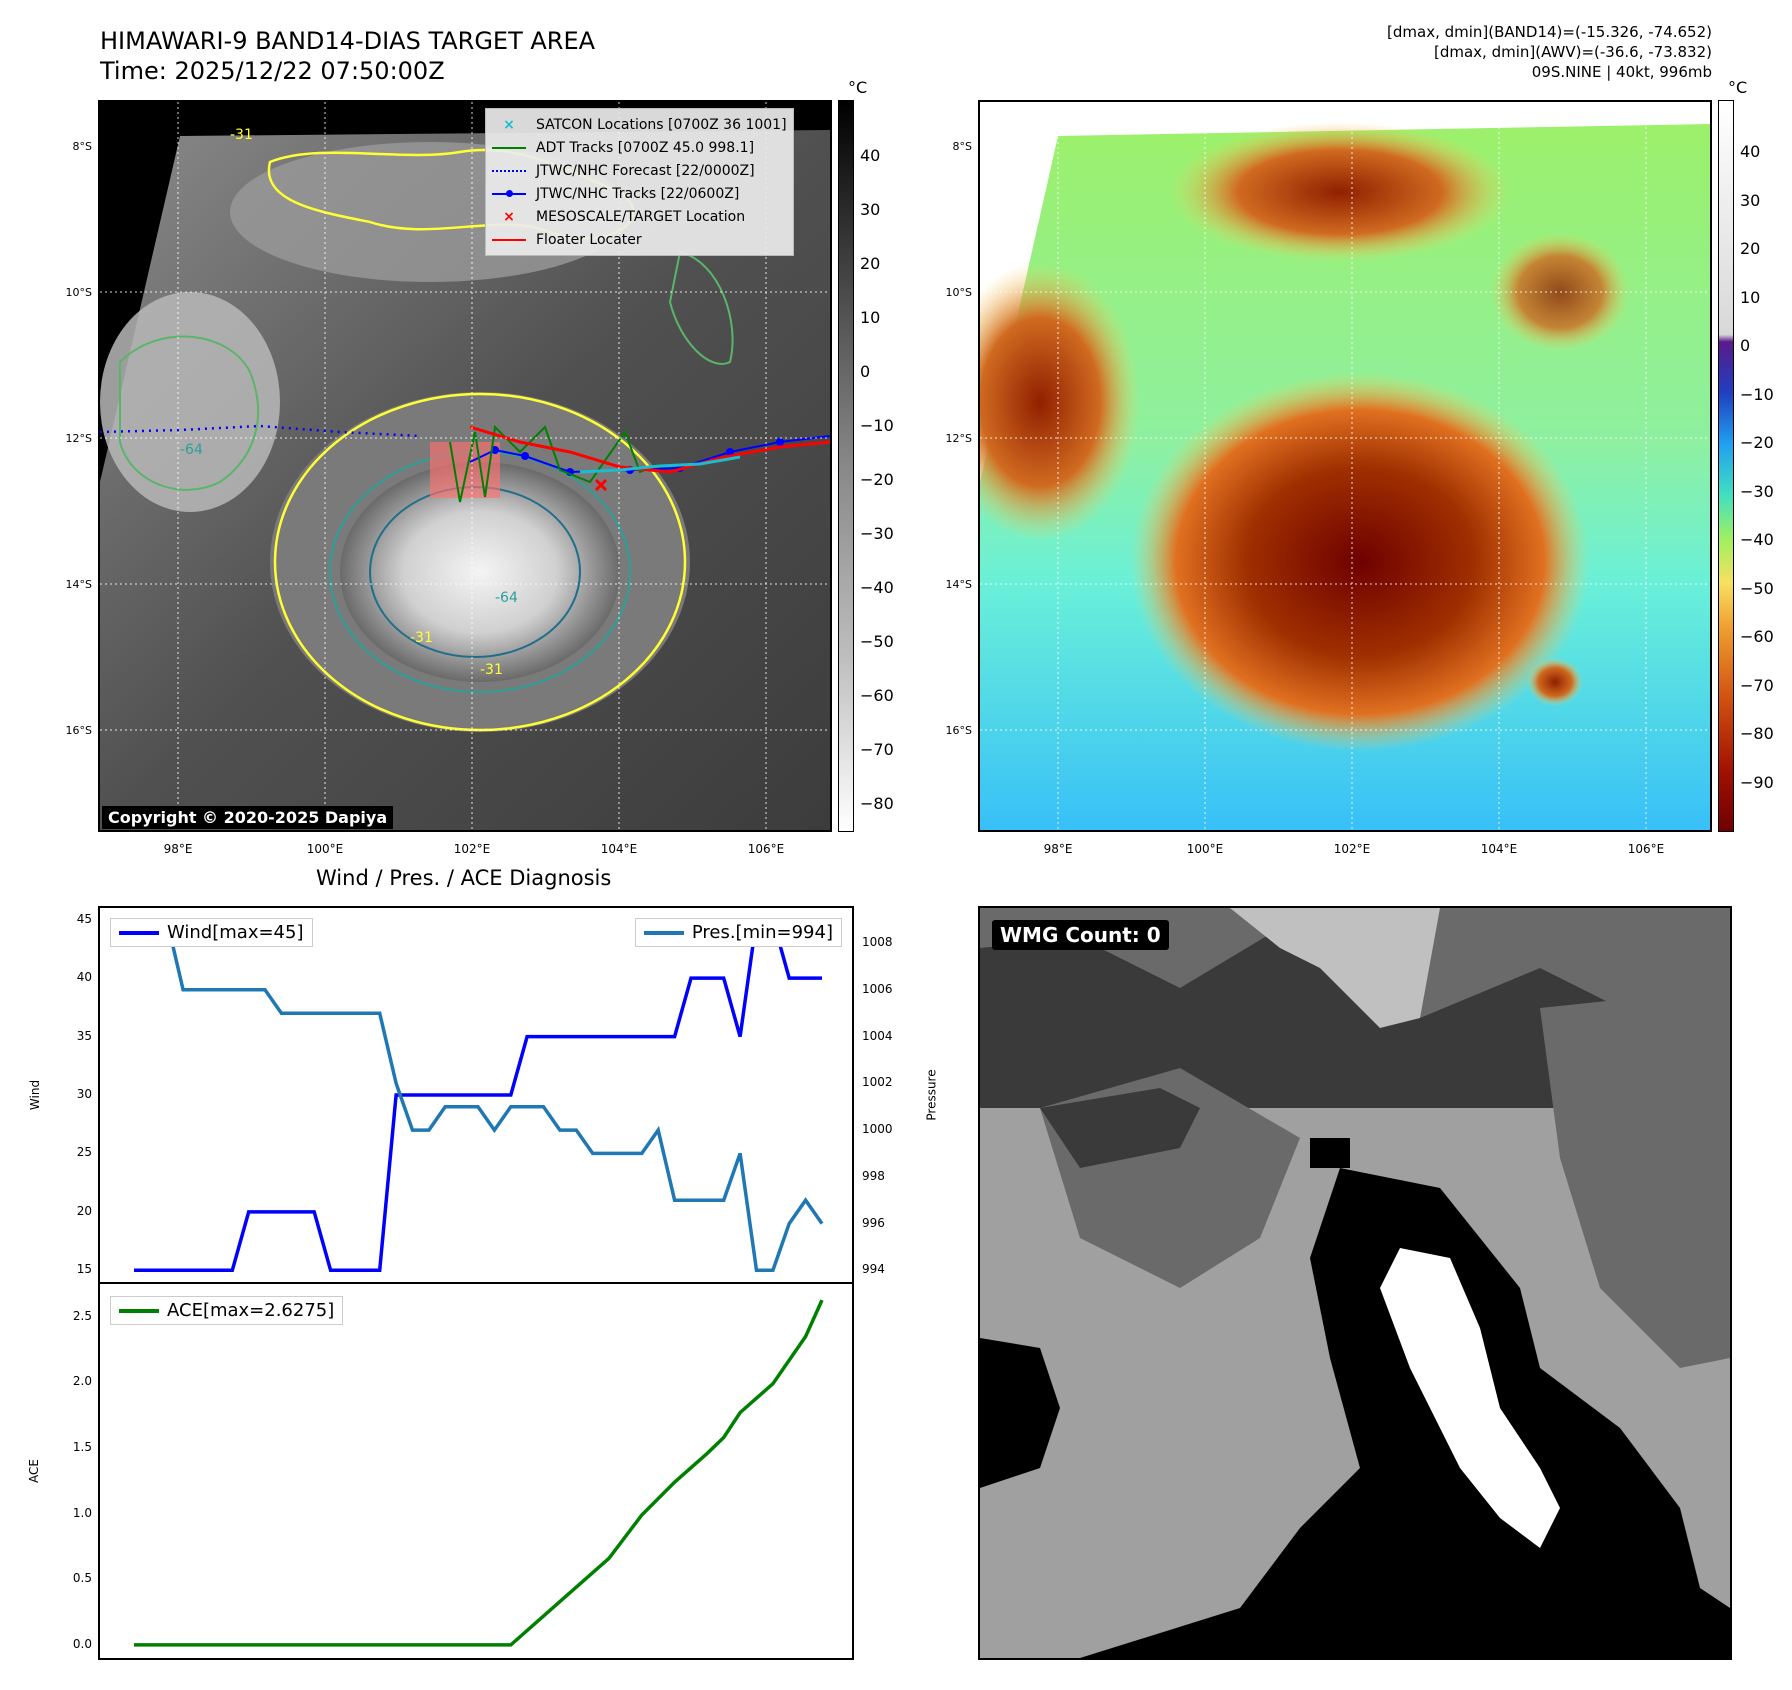 This screenshot has width=1792, height=1690. Describe the element at coordinates (1549, 32) in the screenshot. I see `info-band14: [dmax, dmin](BAND14)=(-15.326, -74.652)` at that location.